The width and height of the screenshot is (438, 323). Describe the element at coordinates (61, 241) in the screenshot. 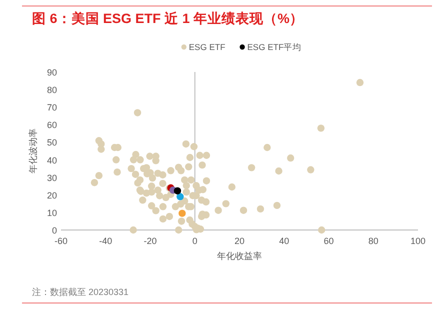

I see `x-tick-label: -60` at that location.